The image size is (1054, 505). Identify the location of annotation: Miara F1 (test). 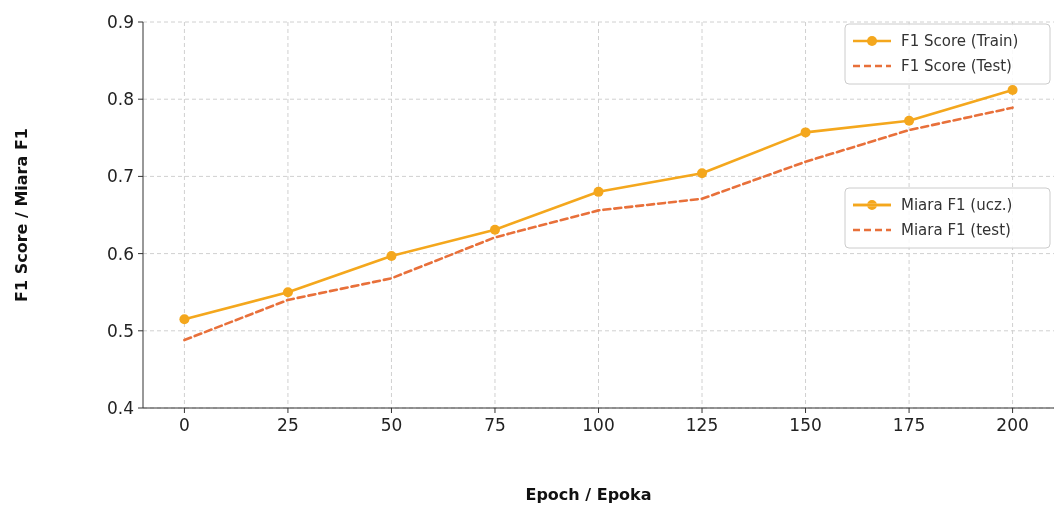
(956, 230).